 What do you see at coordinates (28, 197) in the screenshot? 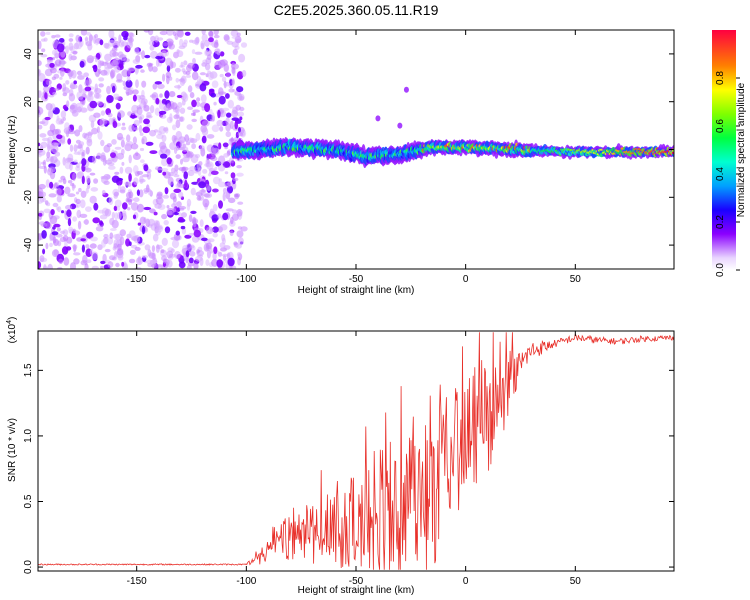
I see `spectrogram-y-tick-label: -20` at bounding box center [28, 197].